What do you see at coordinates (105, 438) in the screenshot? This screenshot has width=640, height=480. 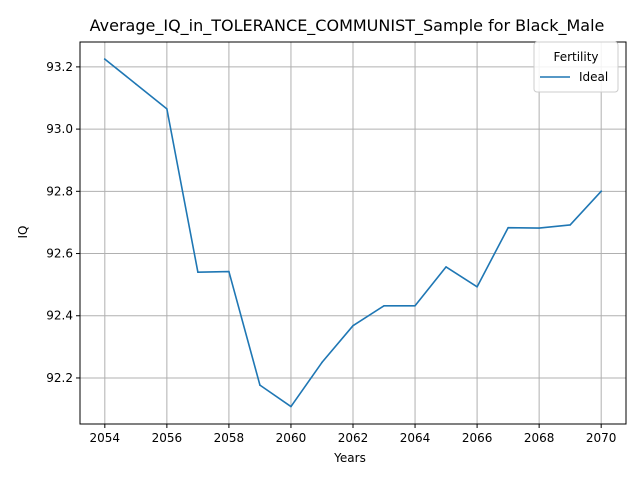 I see `x-tick-label: 2054` at bounding box center [105, 438].